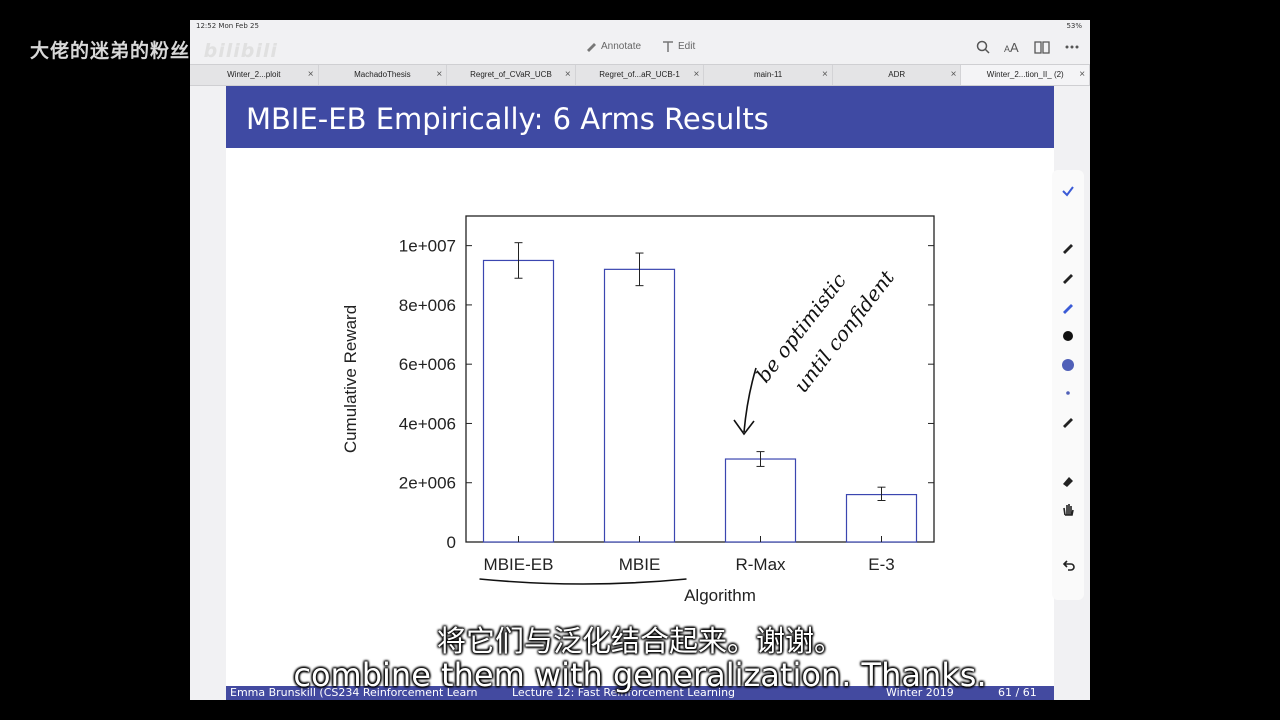  What do you see at coordinates (1074, 26) in the screenshot?
I see `status-battery: 53%` at bounding box center [1074, 26].